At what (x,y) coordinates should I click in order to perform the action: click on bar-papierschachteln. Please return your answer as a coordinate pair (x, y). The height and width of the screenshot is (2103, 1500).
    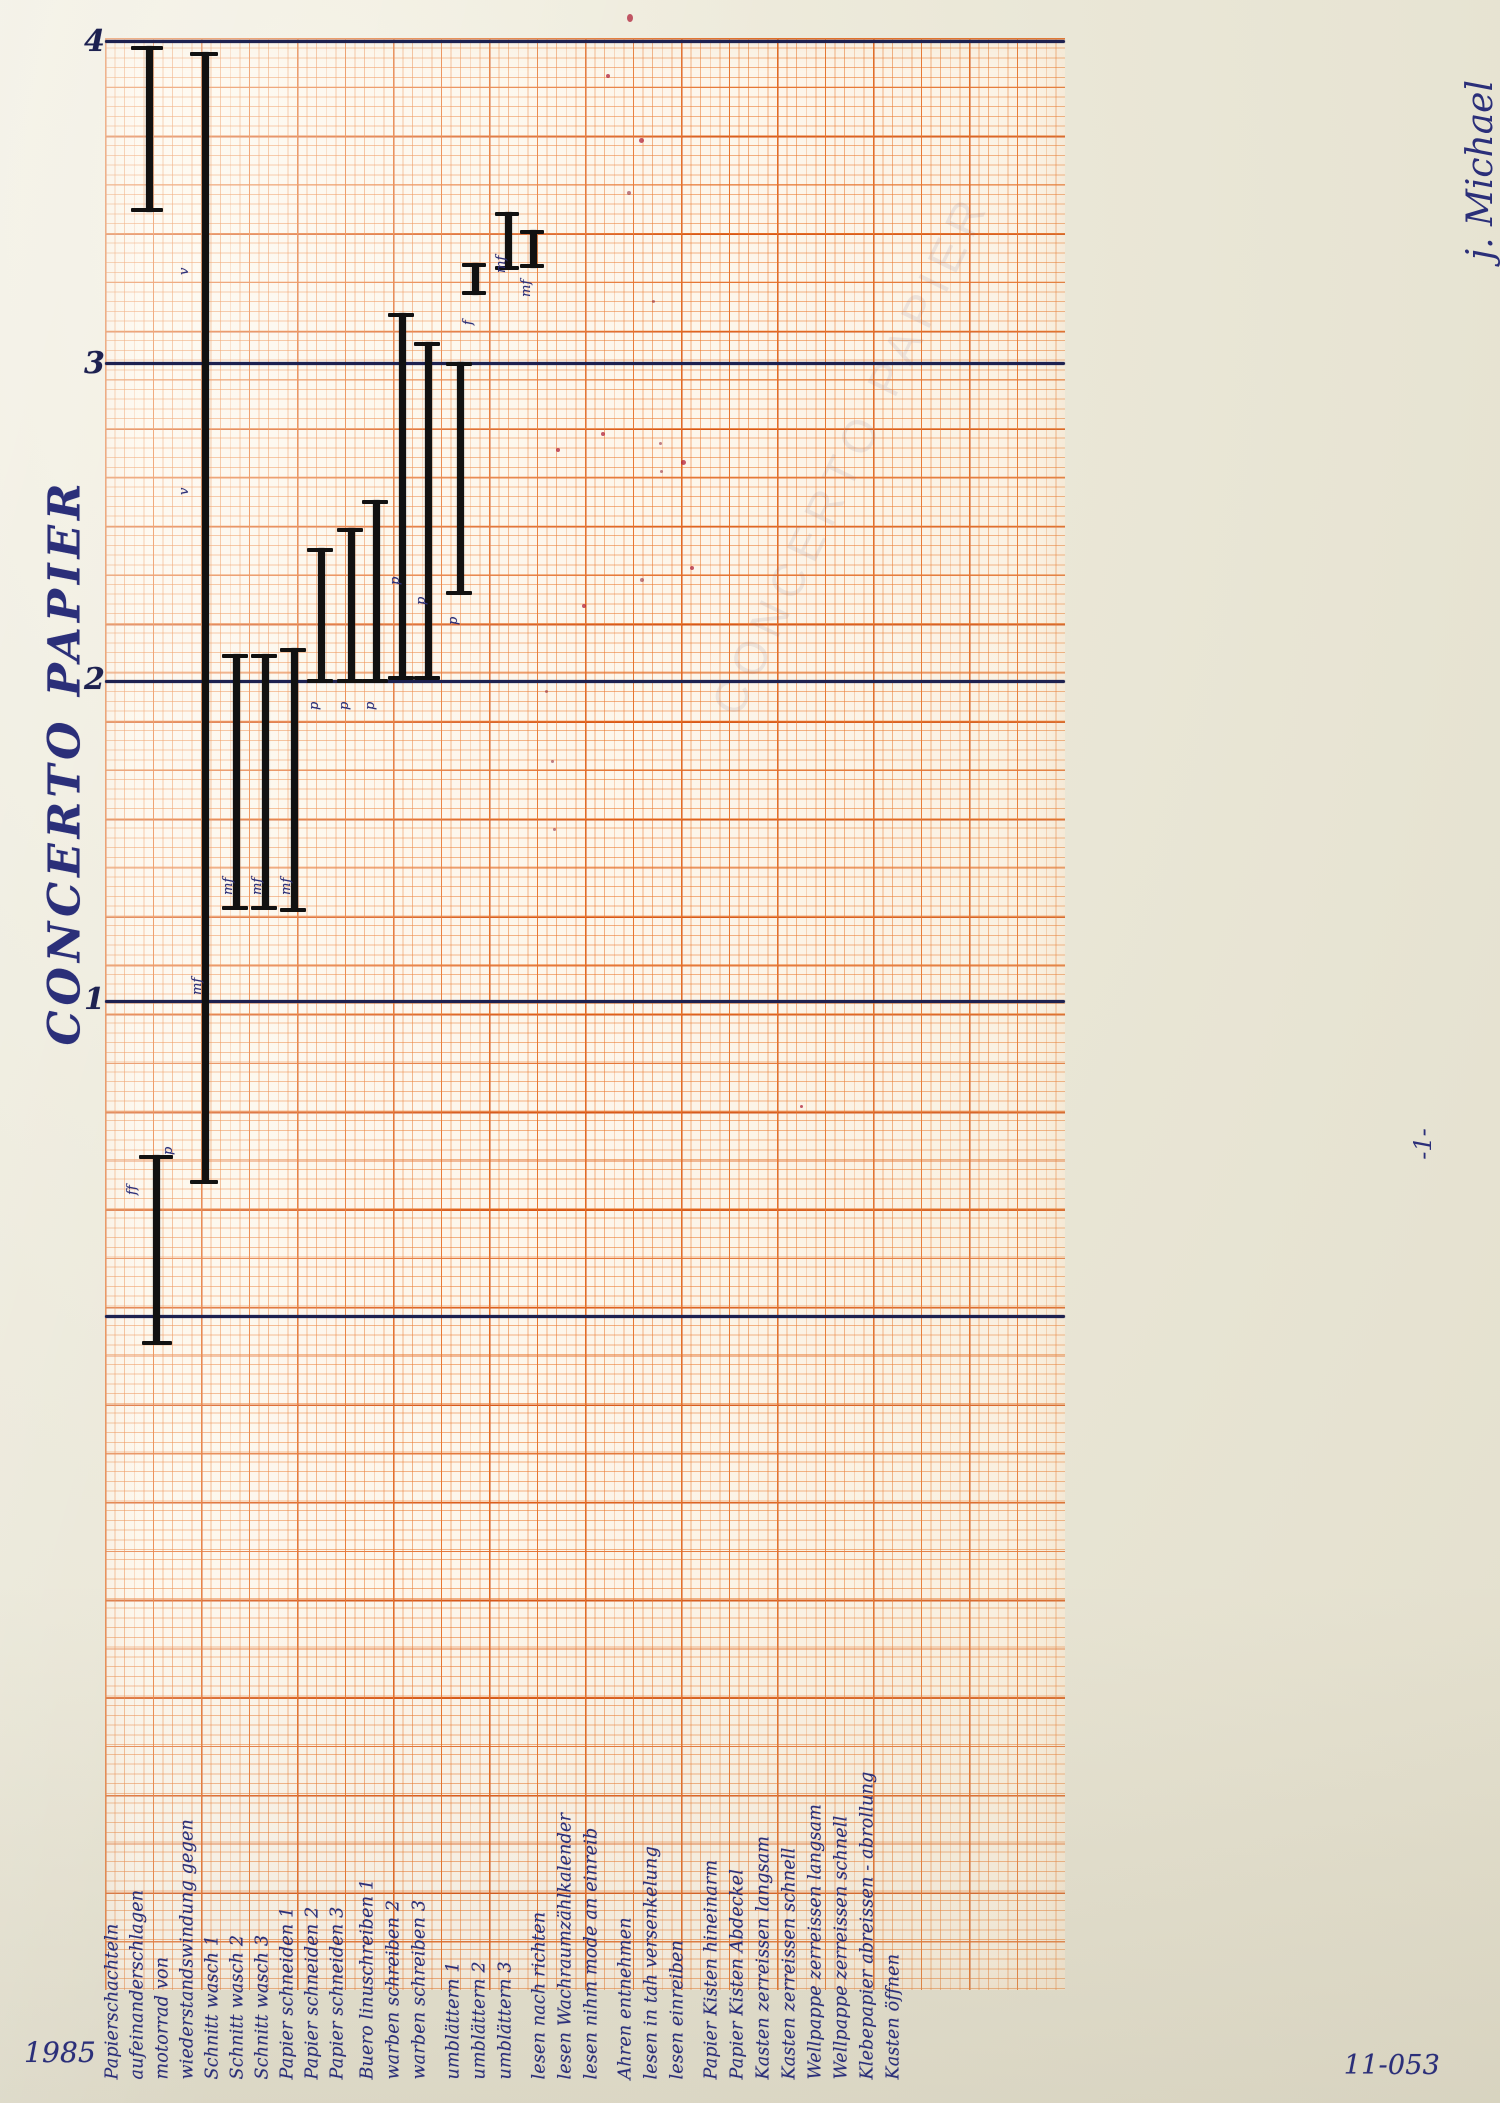
    Looking at the image, I should click on (156, 1249).